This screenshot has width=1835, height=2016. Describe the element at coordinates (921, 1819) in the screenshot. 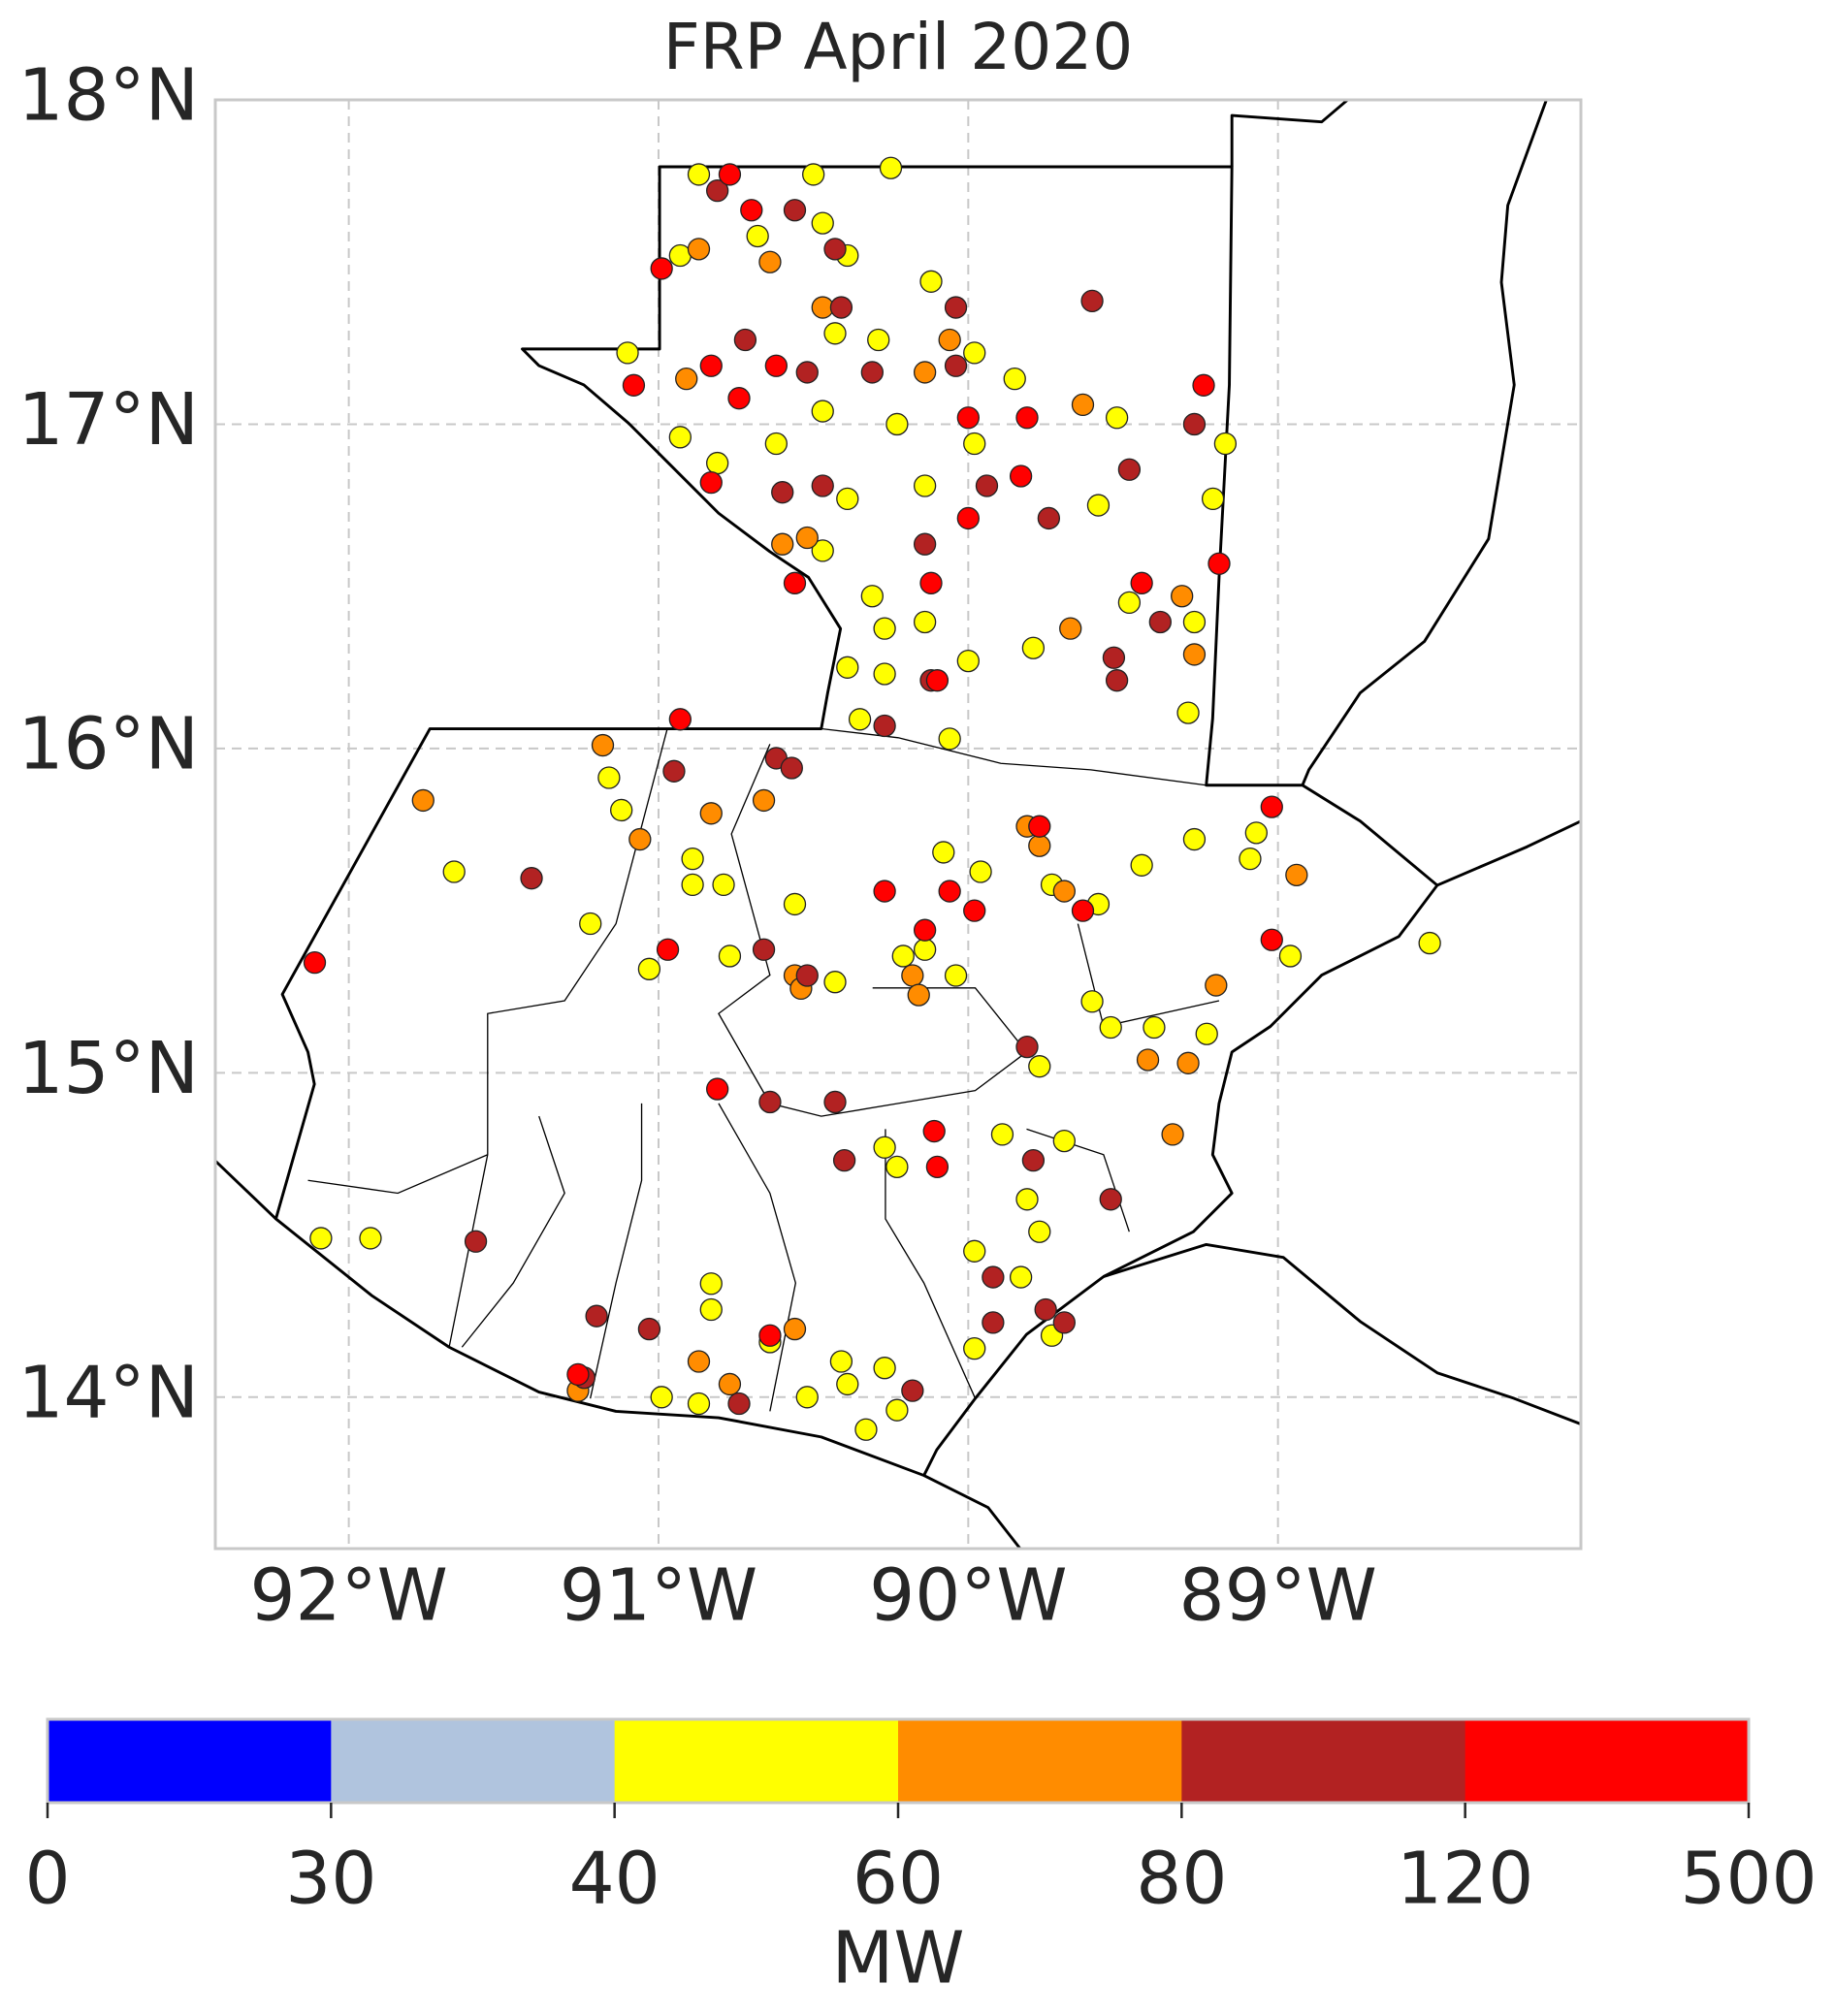

I see `colorbar: 0 30 40 60 80 120 500` at that location.